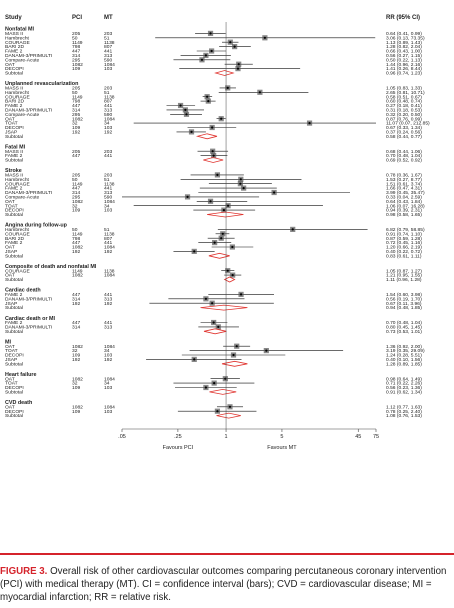  I want to click on study-row: DECOPI 109 103 0.78 (0.25, 2.40), so click(213, 411).